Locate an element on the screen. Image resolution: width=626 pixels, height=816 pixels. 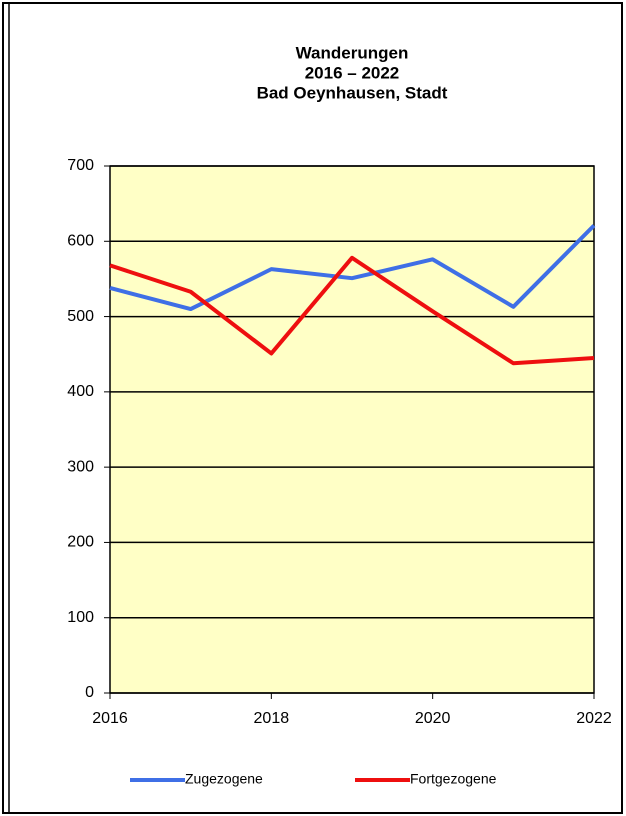
x-tick-label: 2022 is located at coordinates (594, 718).